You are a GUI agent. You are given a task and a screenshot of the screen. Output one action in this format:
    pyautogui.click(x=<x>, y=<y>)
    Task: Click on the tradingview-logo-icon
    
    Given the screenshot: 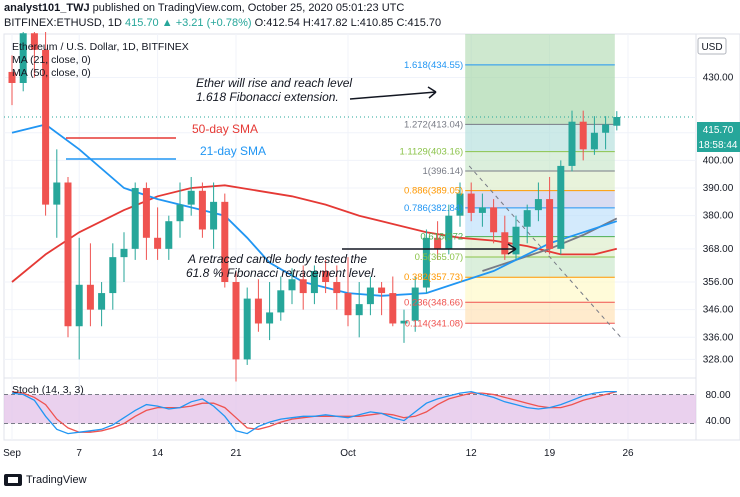 What is the action you would take?
    pyautogui.click(x=13, y=480)
    